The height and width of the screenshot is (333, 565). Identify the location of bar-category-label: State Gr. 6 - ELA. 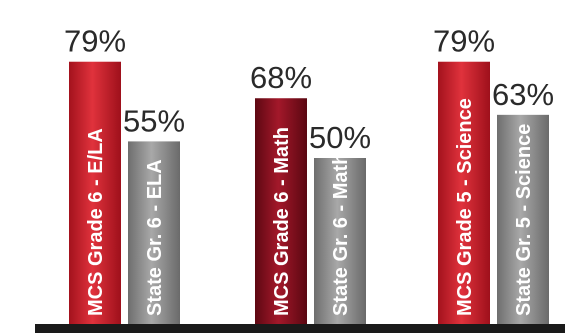
(155, 237).